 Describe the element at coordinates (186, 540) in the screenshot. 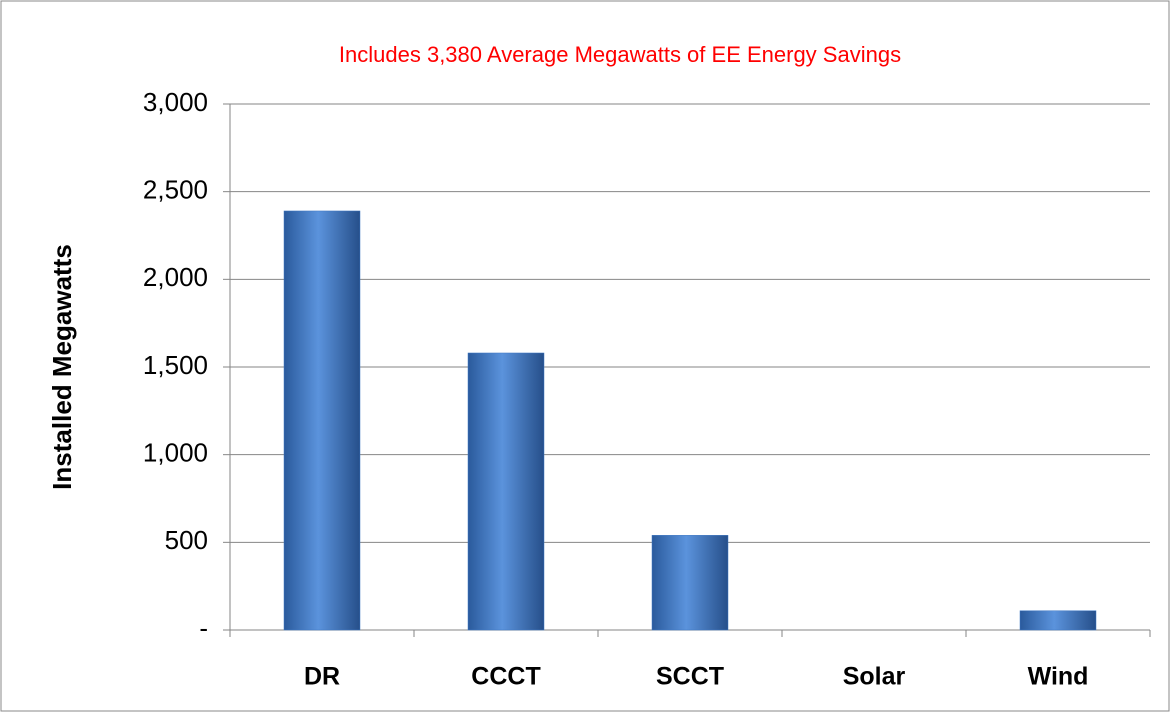

I see `y-tick-label: 500` at that location.